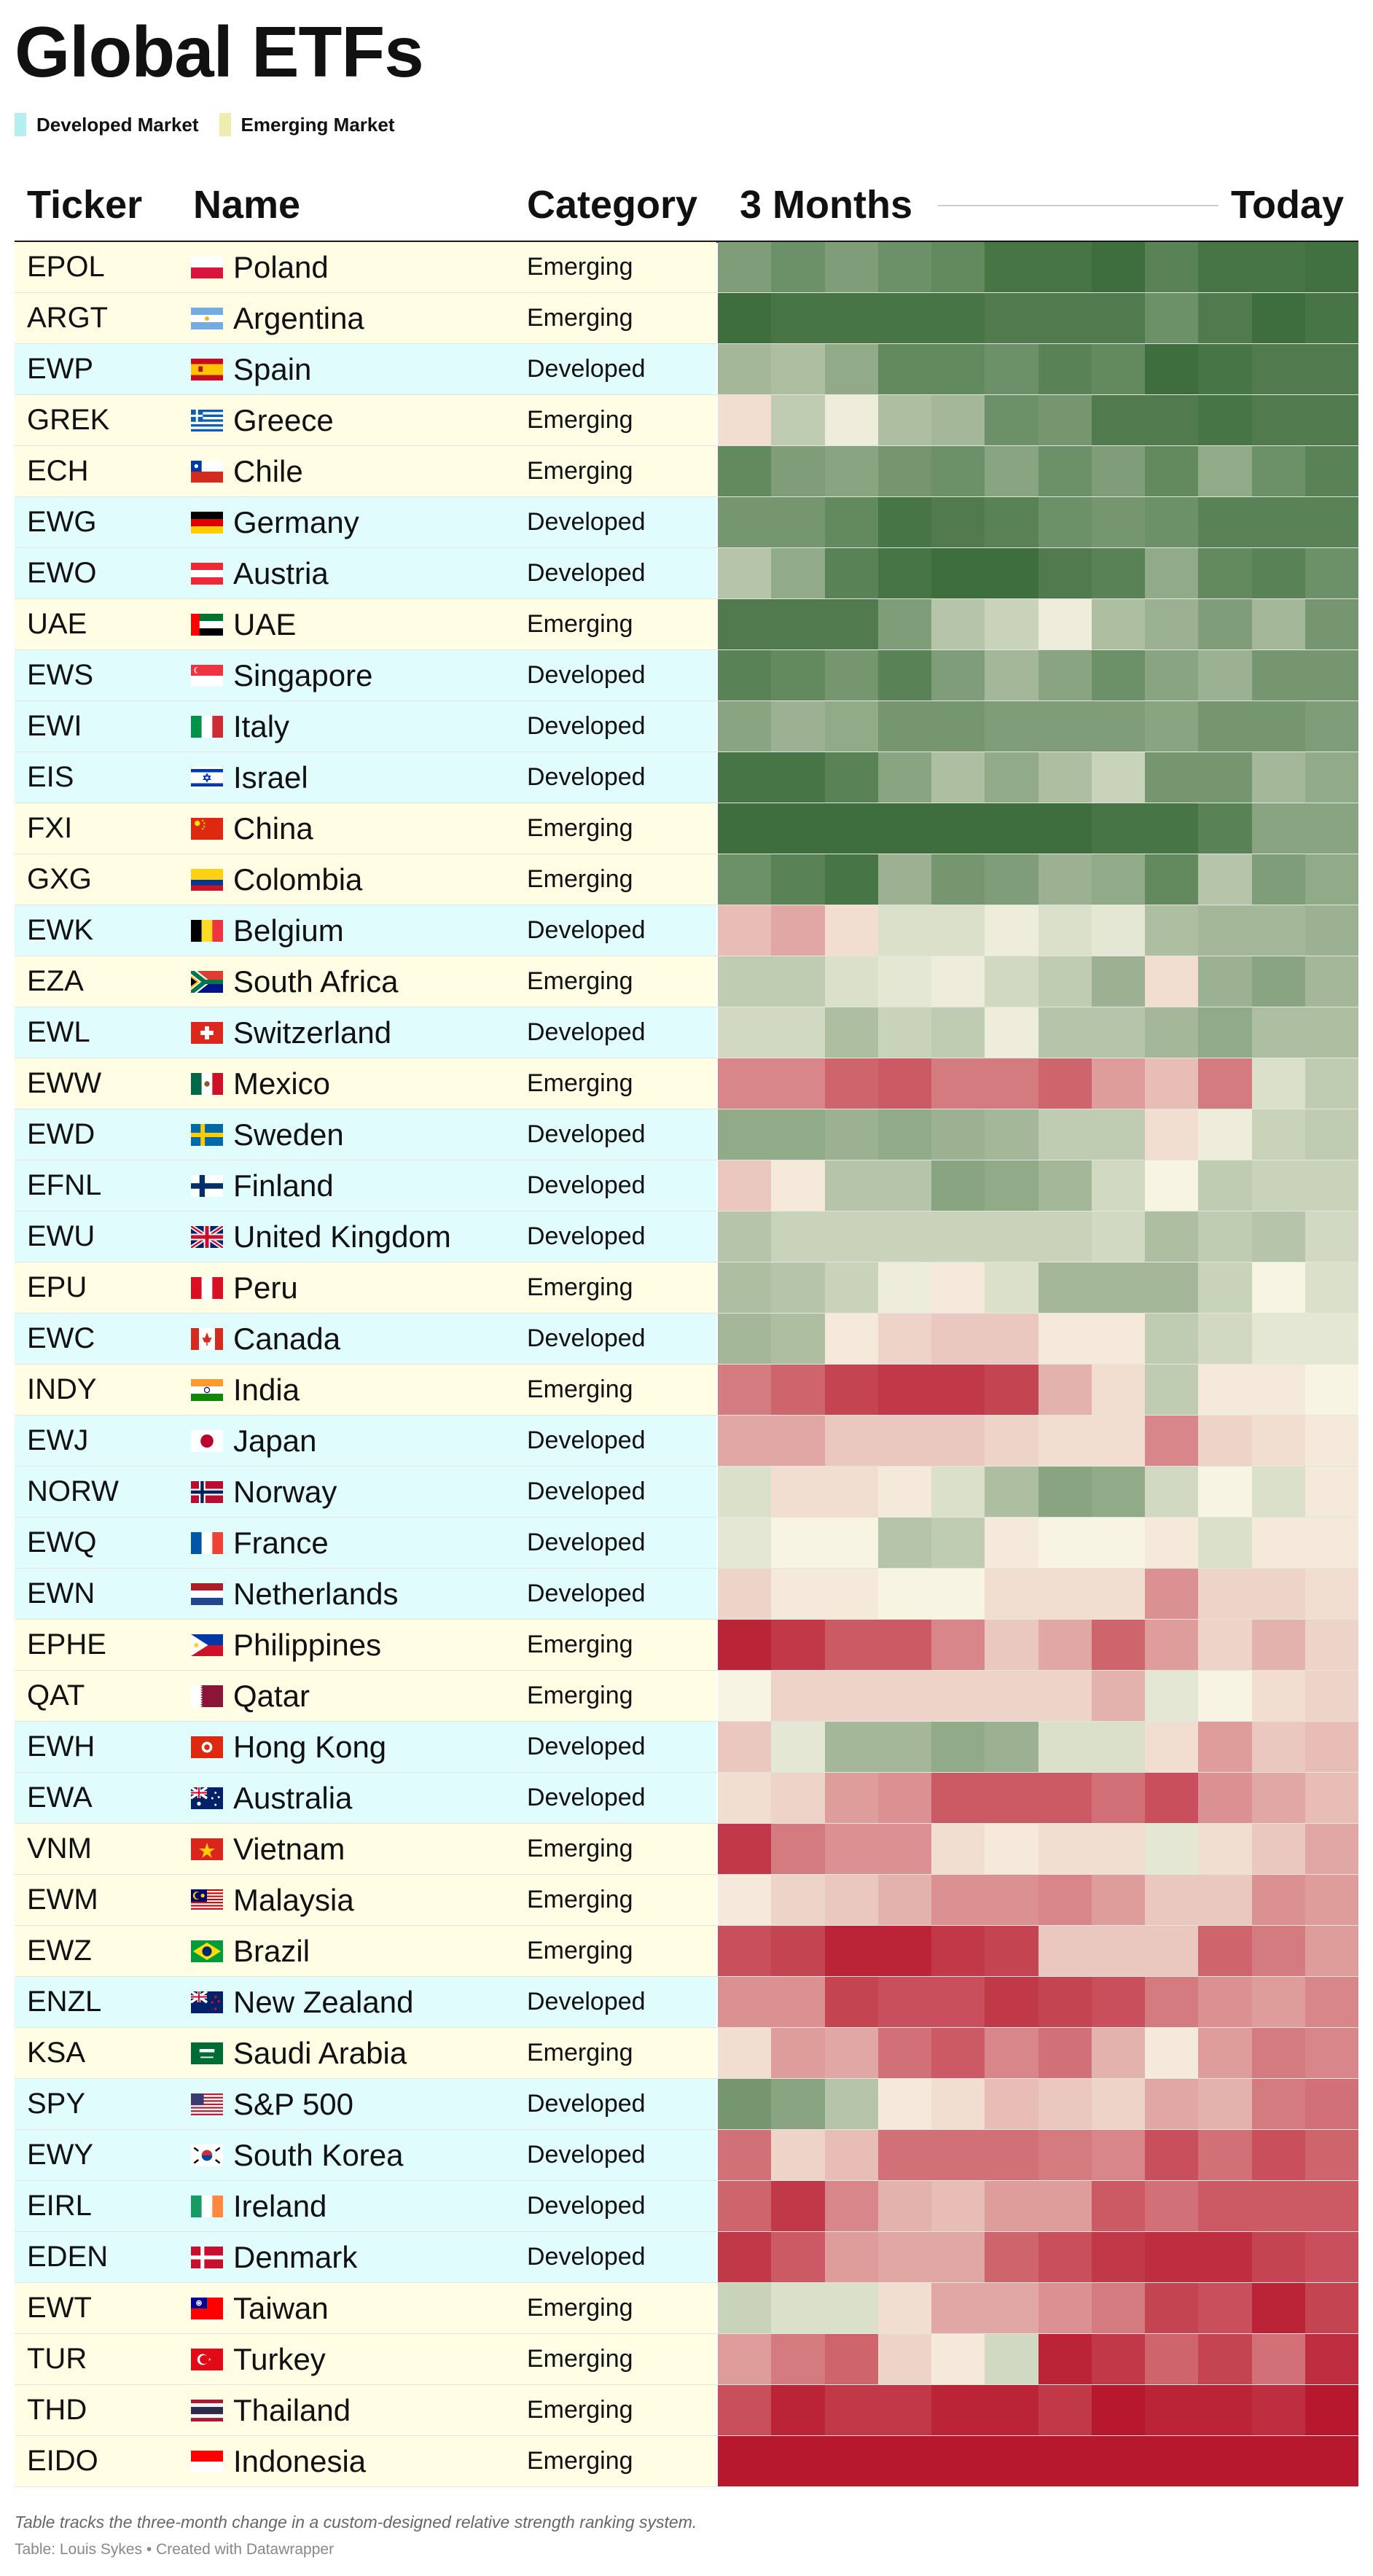  What do you see at coordinates (61, 1134) in the screenshot?
I see `ticker-cell: EWD` at bounding box center [61, 1134].